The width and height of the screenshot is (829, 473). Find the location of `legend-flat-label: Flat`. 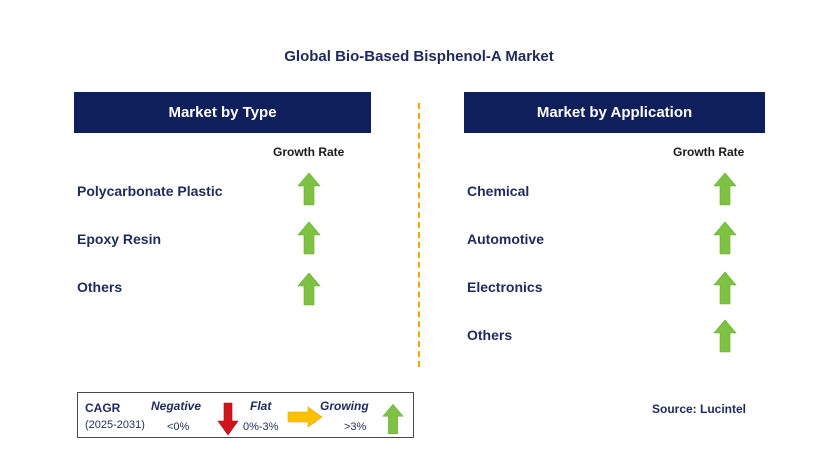

legend-flat-label: Flat is located at coordinates (261, 406).